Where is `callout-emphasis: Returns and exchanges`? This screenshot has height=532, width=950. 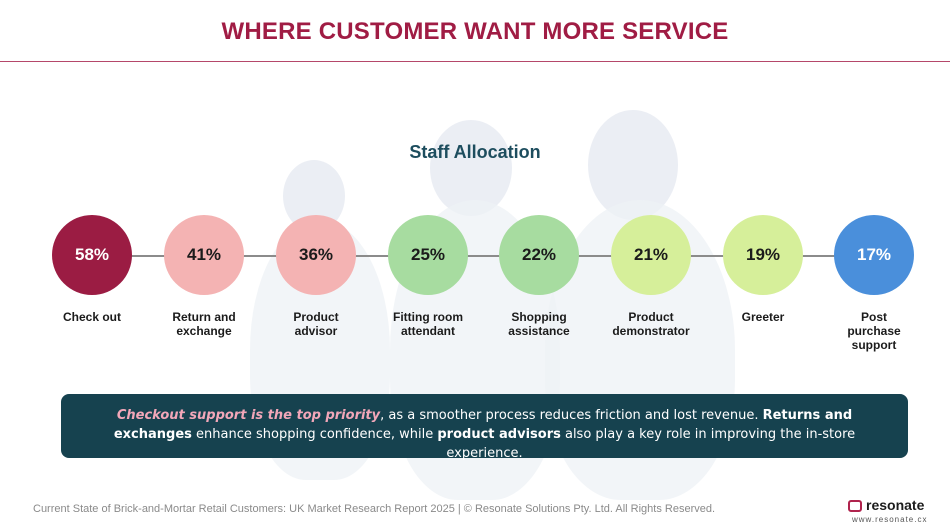 callout-emphasis: Returns and exchanges is located at coordinates (483, 425).